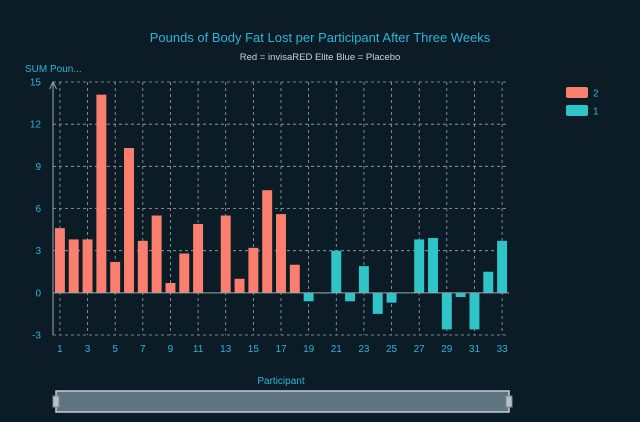 The image size is (640, 422). I want to click on x-tick-label: 1, so click(60, 349).